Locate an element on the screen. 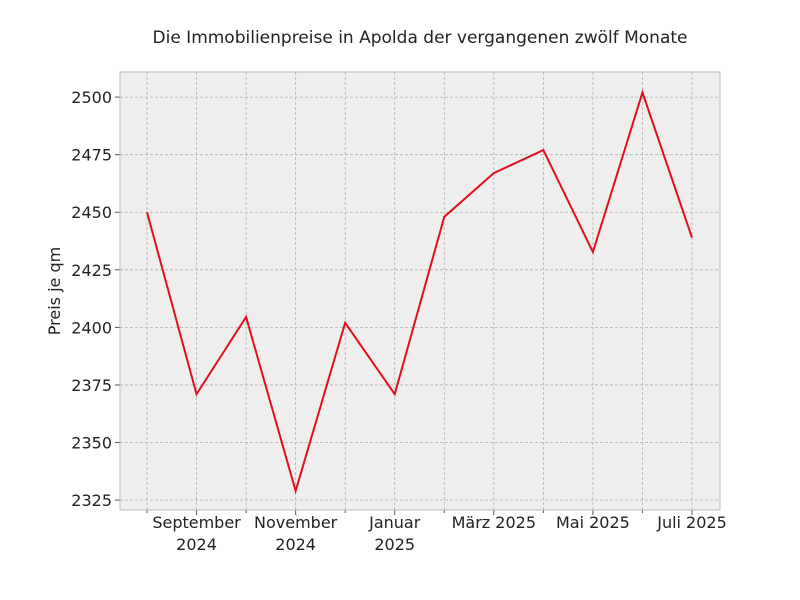 This screenshot has height=600, width=800. x-tick-label: Januar 2025 is located at coordinates (395, 533).